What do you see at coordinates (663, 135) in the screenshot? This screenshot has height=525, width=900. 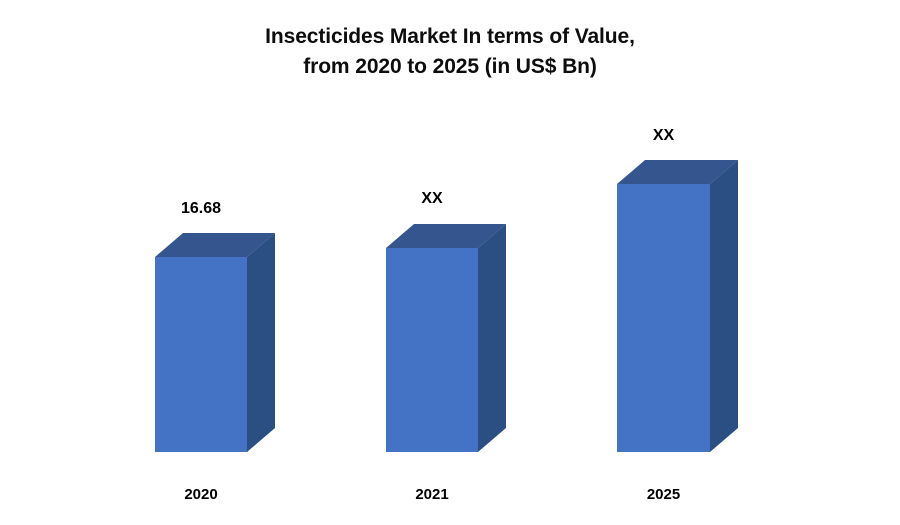 I see `data-label-2025: XX` at bounding box center [663, 135].